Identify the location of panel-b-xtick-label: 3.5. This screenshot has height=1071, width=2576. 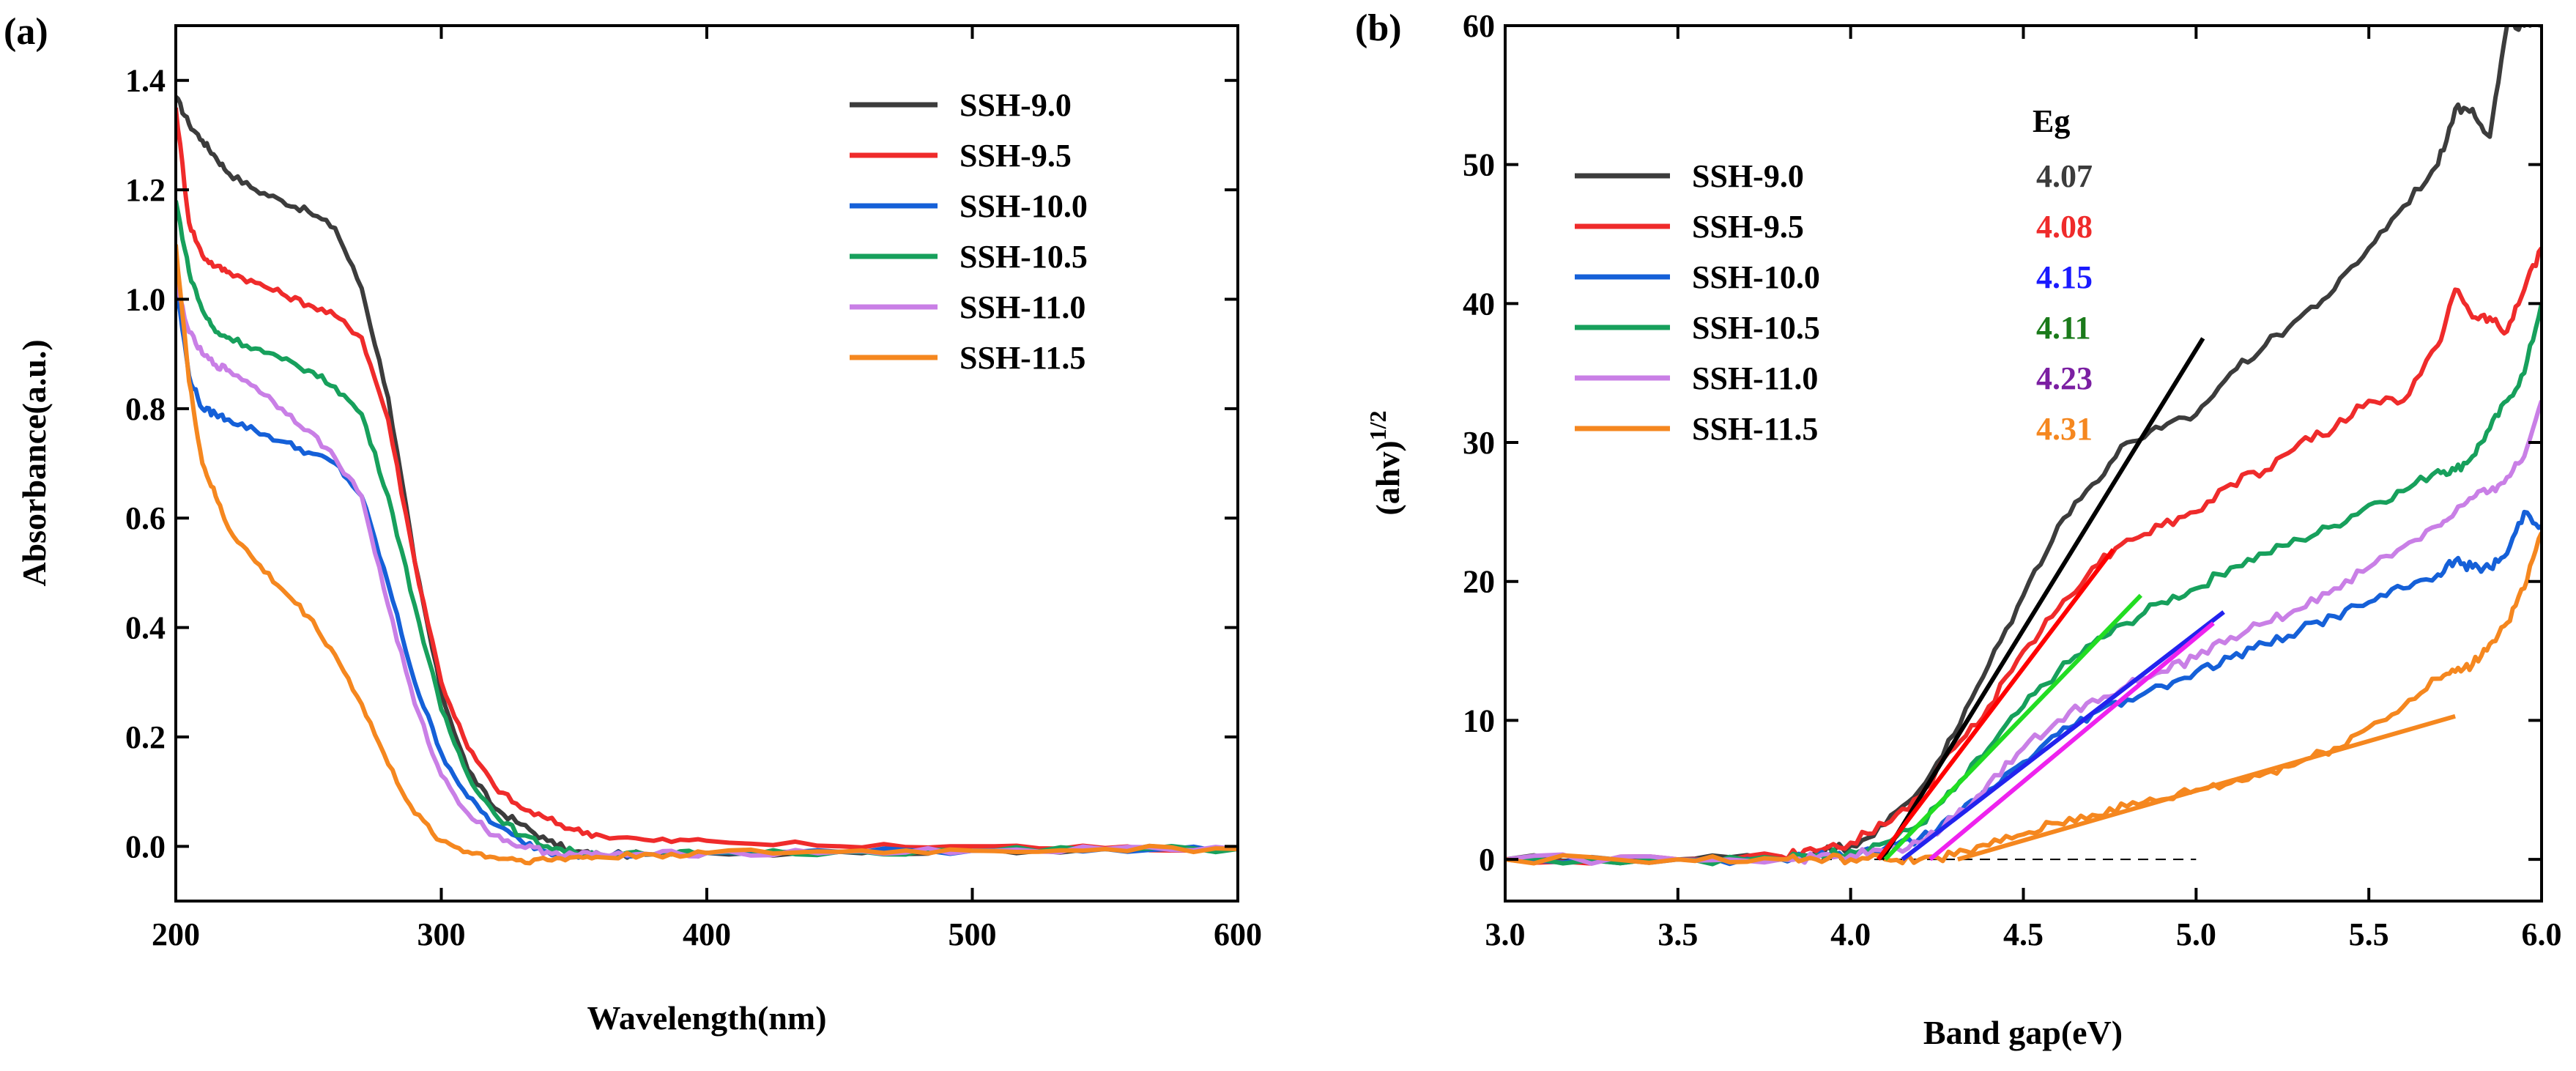
(1678, 934).